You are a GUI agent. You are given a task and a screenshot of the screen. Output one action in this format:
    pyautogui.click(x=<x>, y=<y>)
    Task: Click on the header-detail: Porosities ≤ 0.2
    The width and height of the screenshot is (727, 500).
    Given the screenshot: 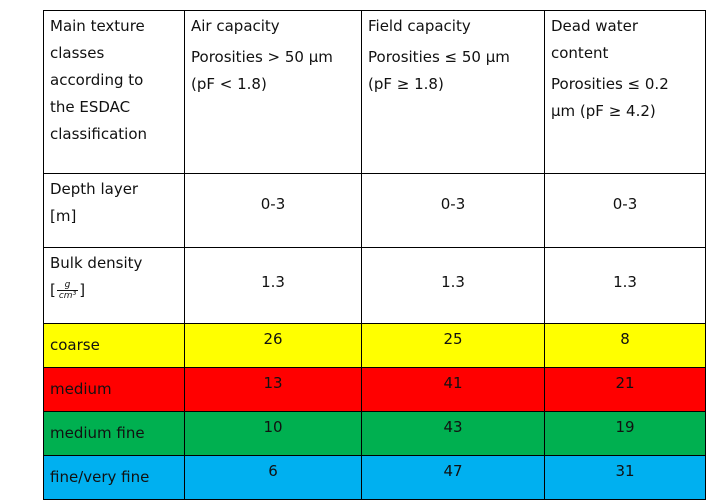 What is the action you would take?
    pyautogui.click(x=610, y=84)
    